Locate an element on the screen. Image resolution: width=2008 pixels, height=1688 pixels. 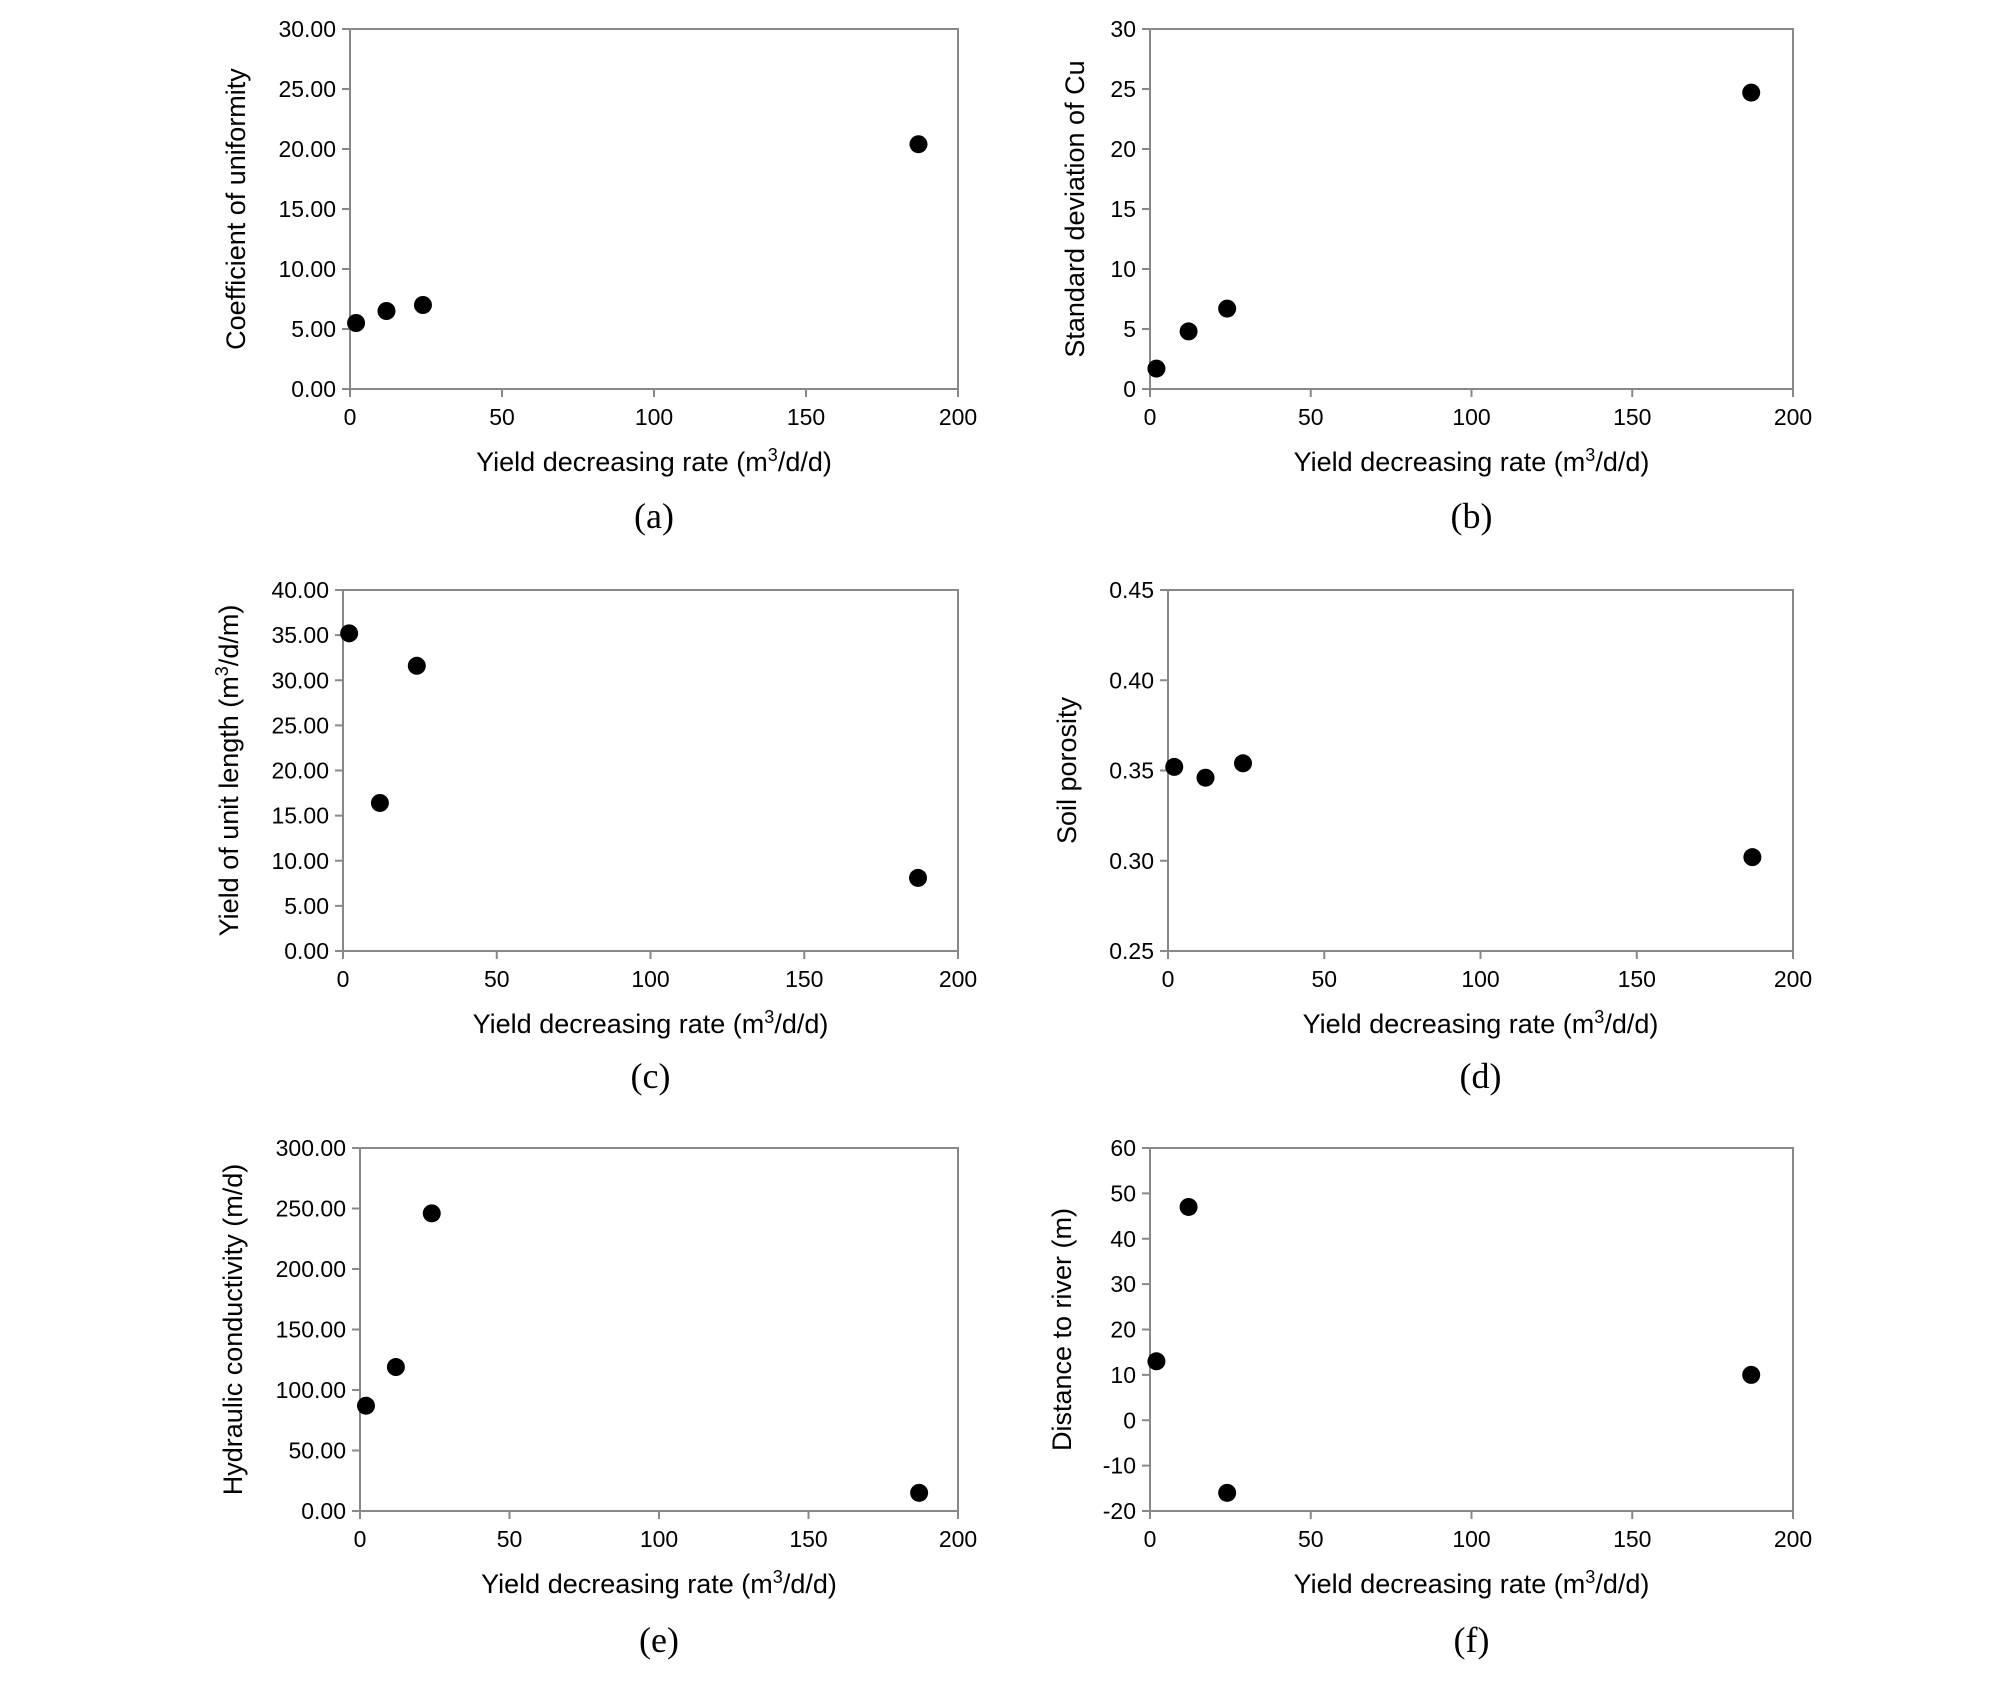
y-tick-label: 0.45 is located at coordinates (1131, 590).